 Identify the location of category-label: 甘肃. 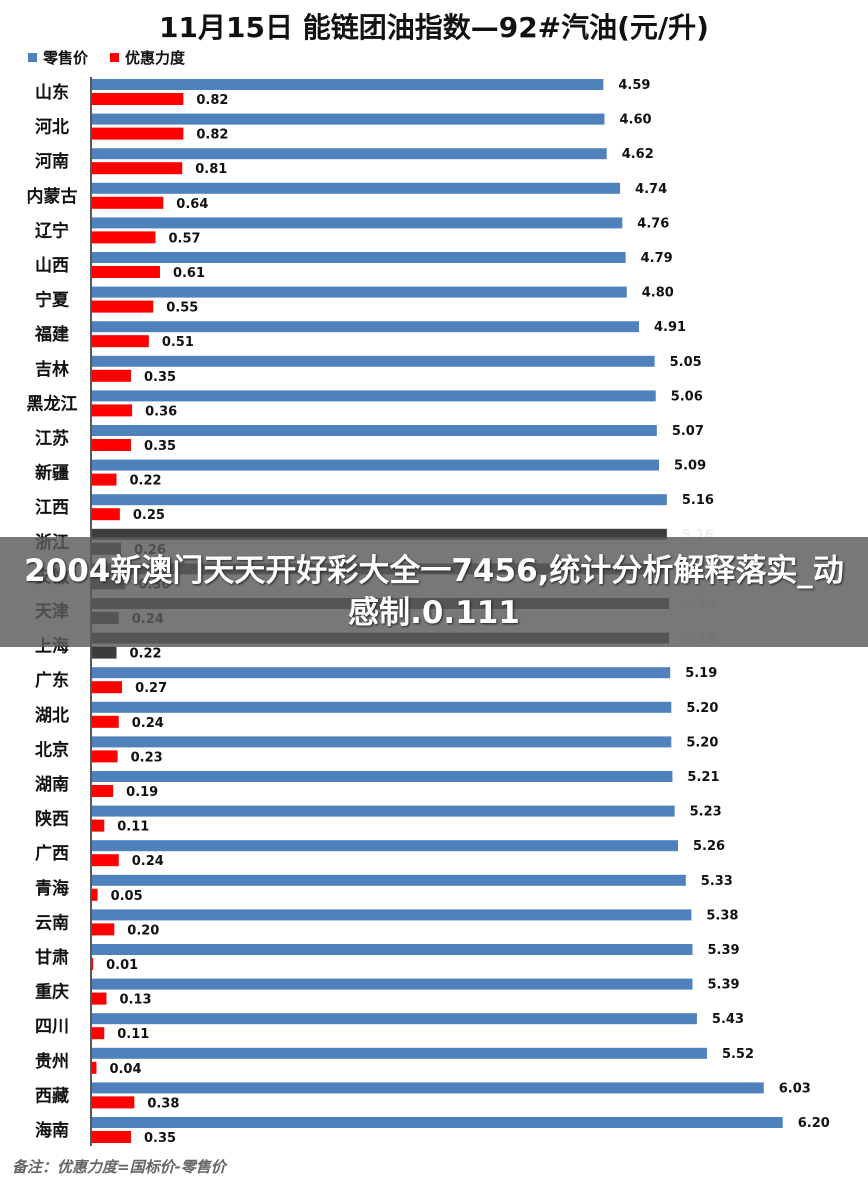
(52, 957).